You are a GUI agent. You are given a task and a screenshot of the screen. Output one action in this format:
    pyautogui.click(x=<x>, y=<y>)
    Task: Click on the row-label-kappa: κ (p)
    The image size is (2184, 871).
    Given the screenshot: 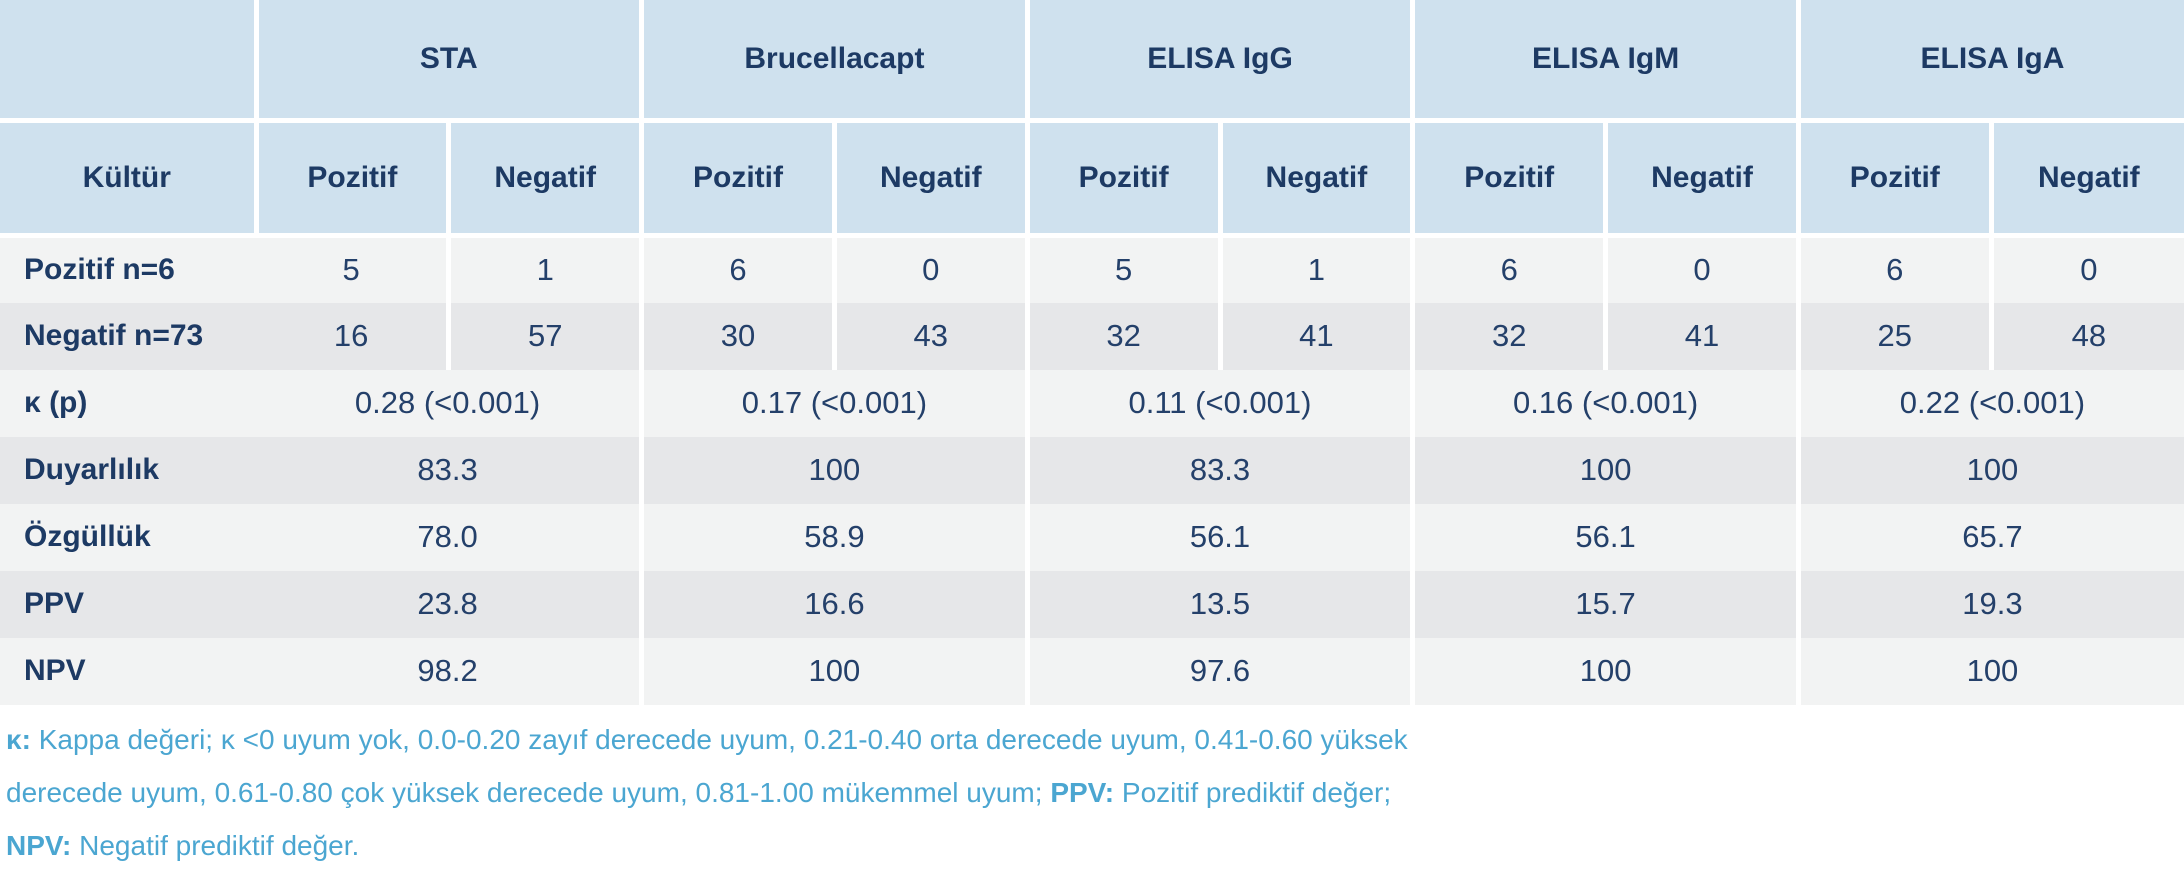 What is the action you would take?
    pyautogui.click(x=128, y=403)
    